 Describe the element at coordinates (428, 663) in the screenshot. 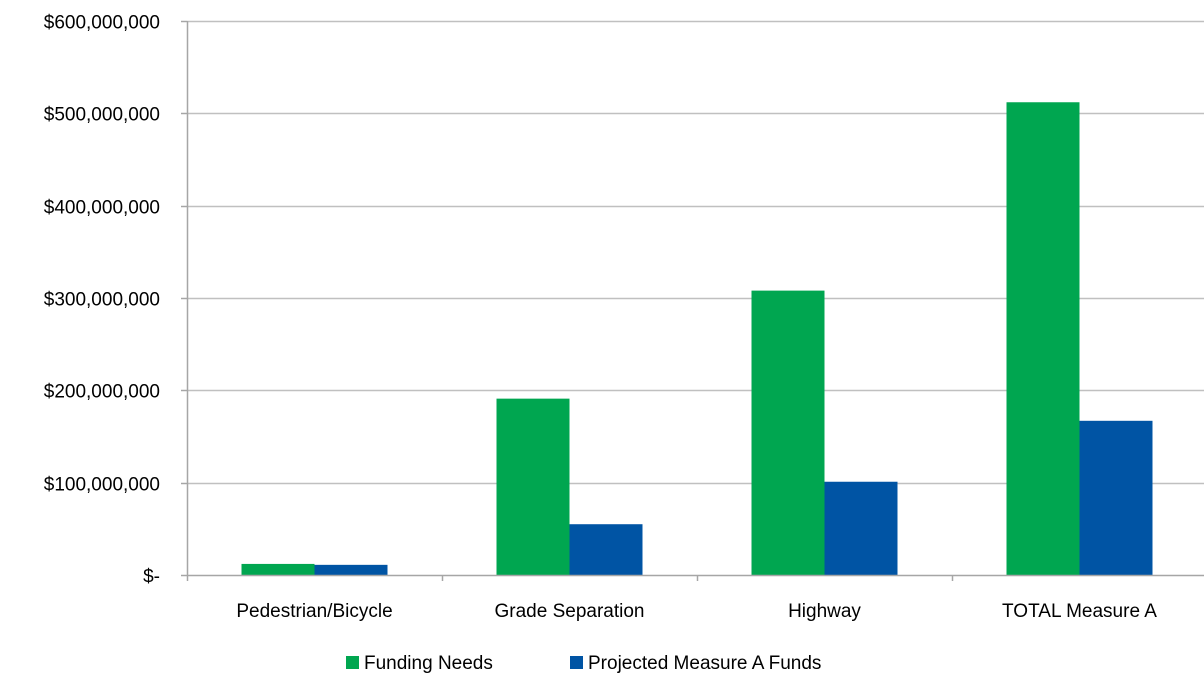

I see `legend-label: Funding Needs` at that location.